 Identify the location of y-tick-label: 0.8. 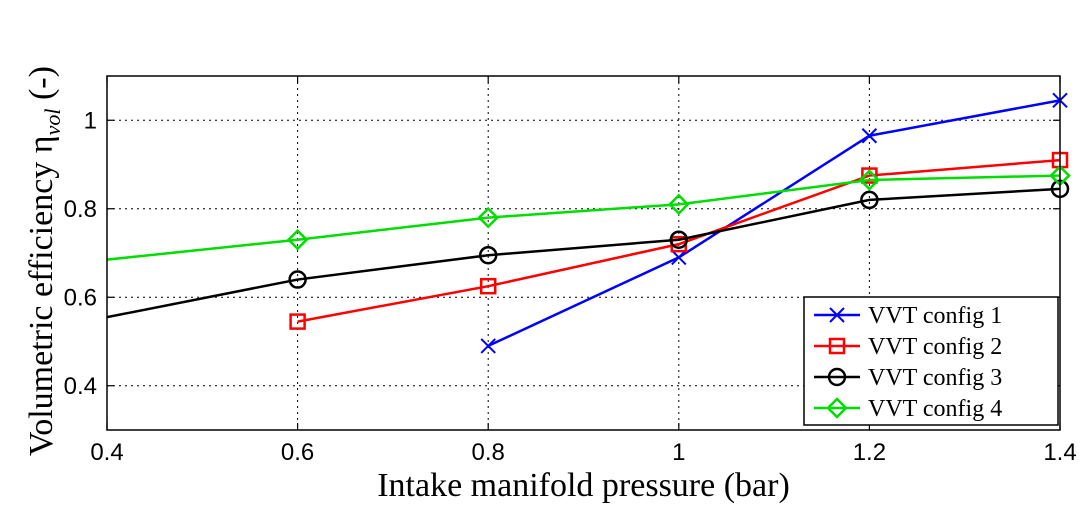
(80, 209).